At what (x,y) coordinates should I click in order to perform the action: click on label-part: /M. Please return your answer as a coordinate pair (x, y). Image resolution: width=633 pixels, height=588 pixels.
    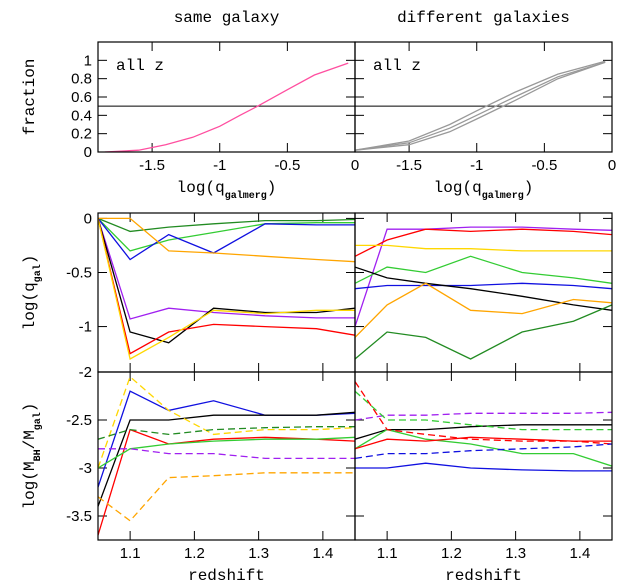
    Looking at the image, I should click on (30, 439).